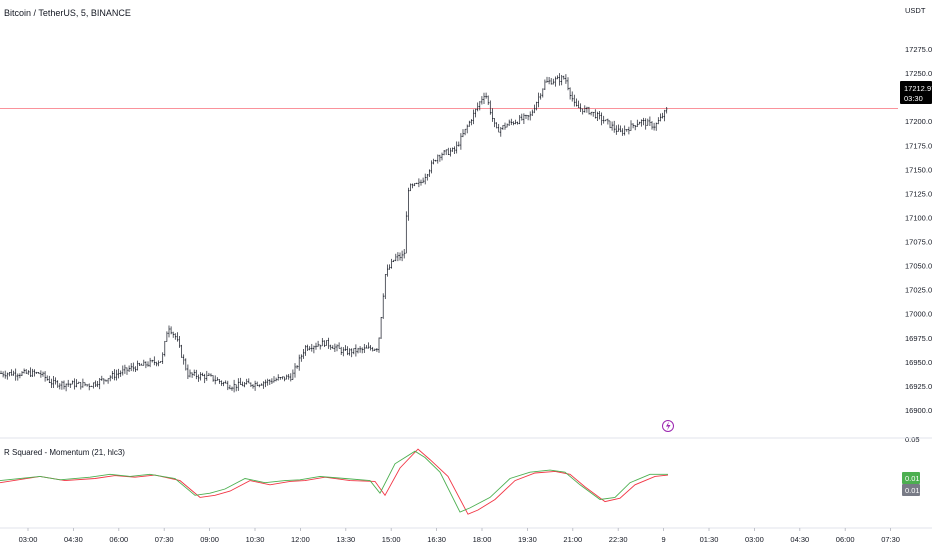 The image size is (932, 550). I want to click on indicator-value-green: 0.01, so click(912, 478).